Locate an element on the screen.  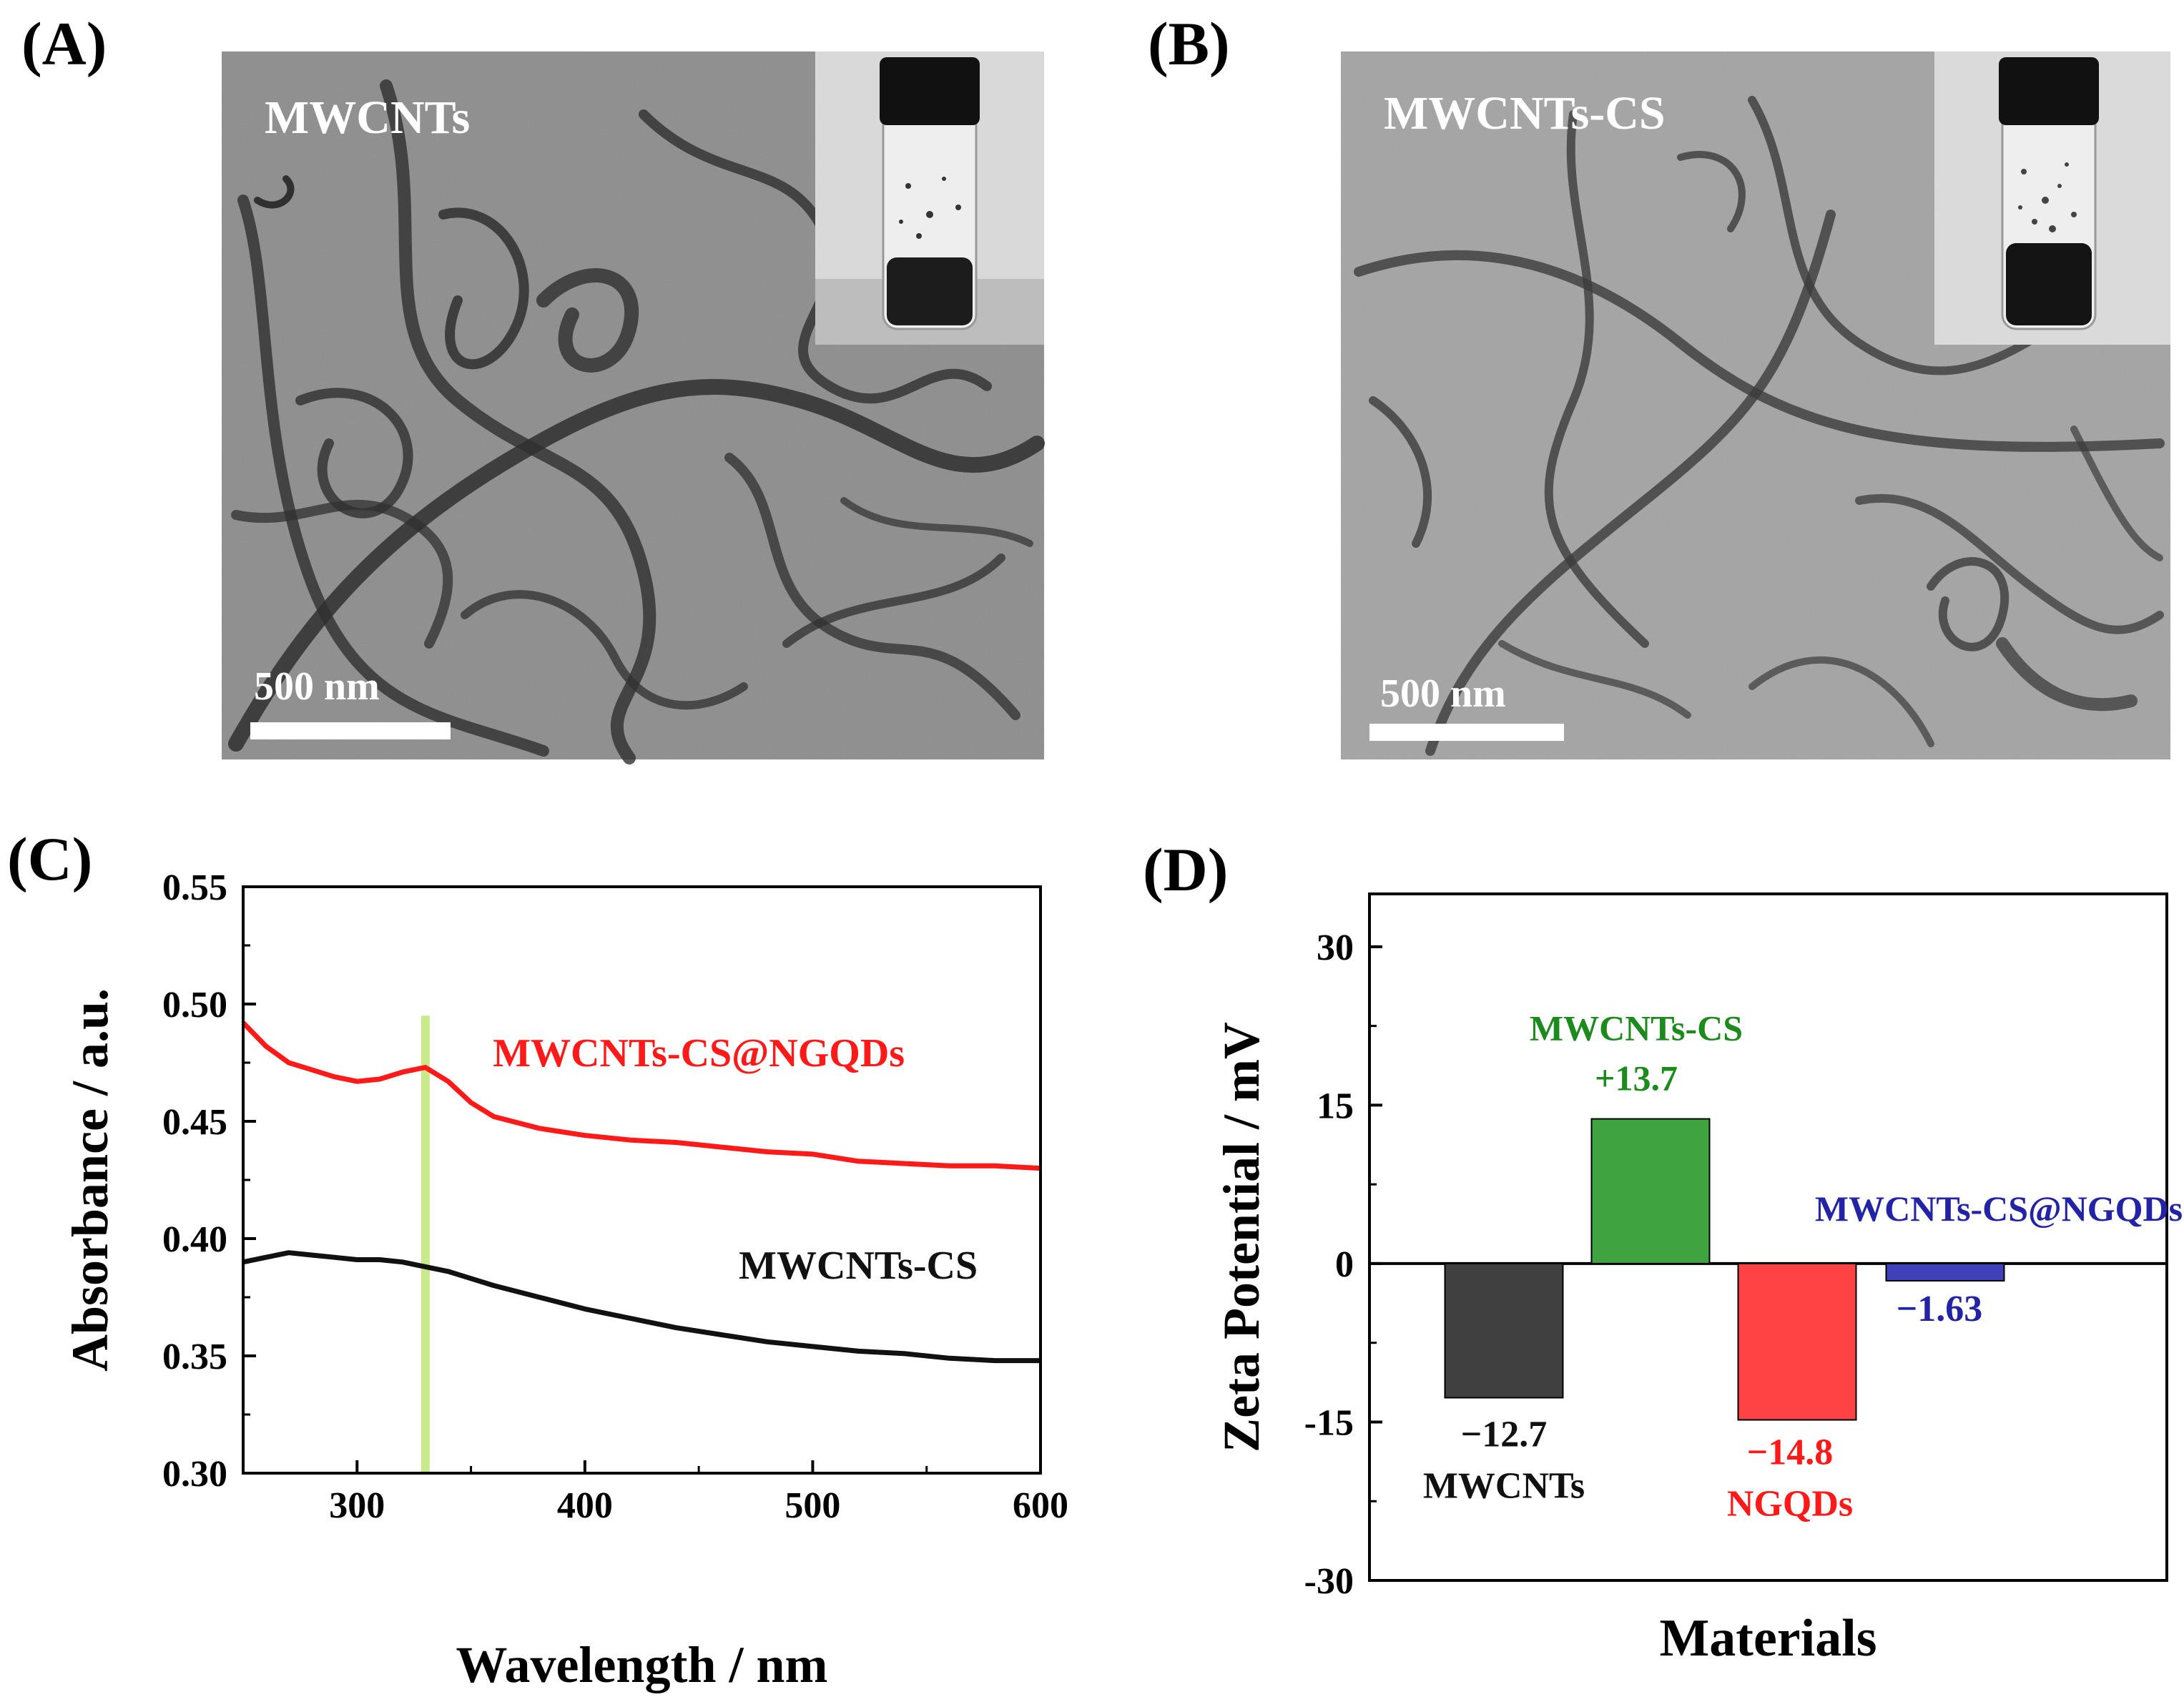
y-tick-label: 0 is located at coordinates (1344, 1264).